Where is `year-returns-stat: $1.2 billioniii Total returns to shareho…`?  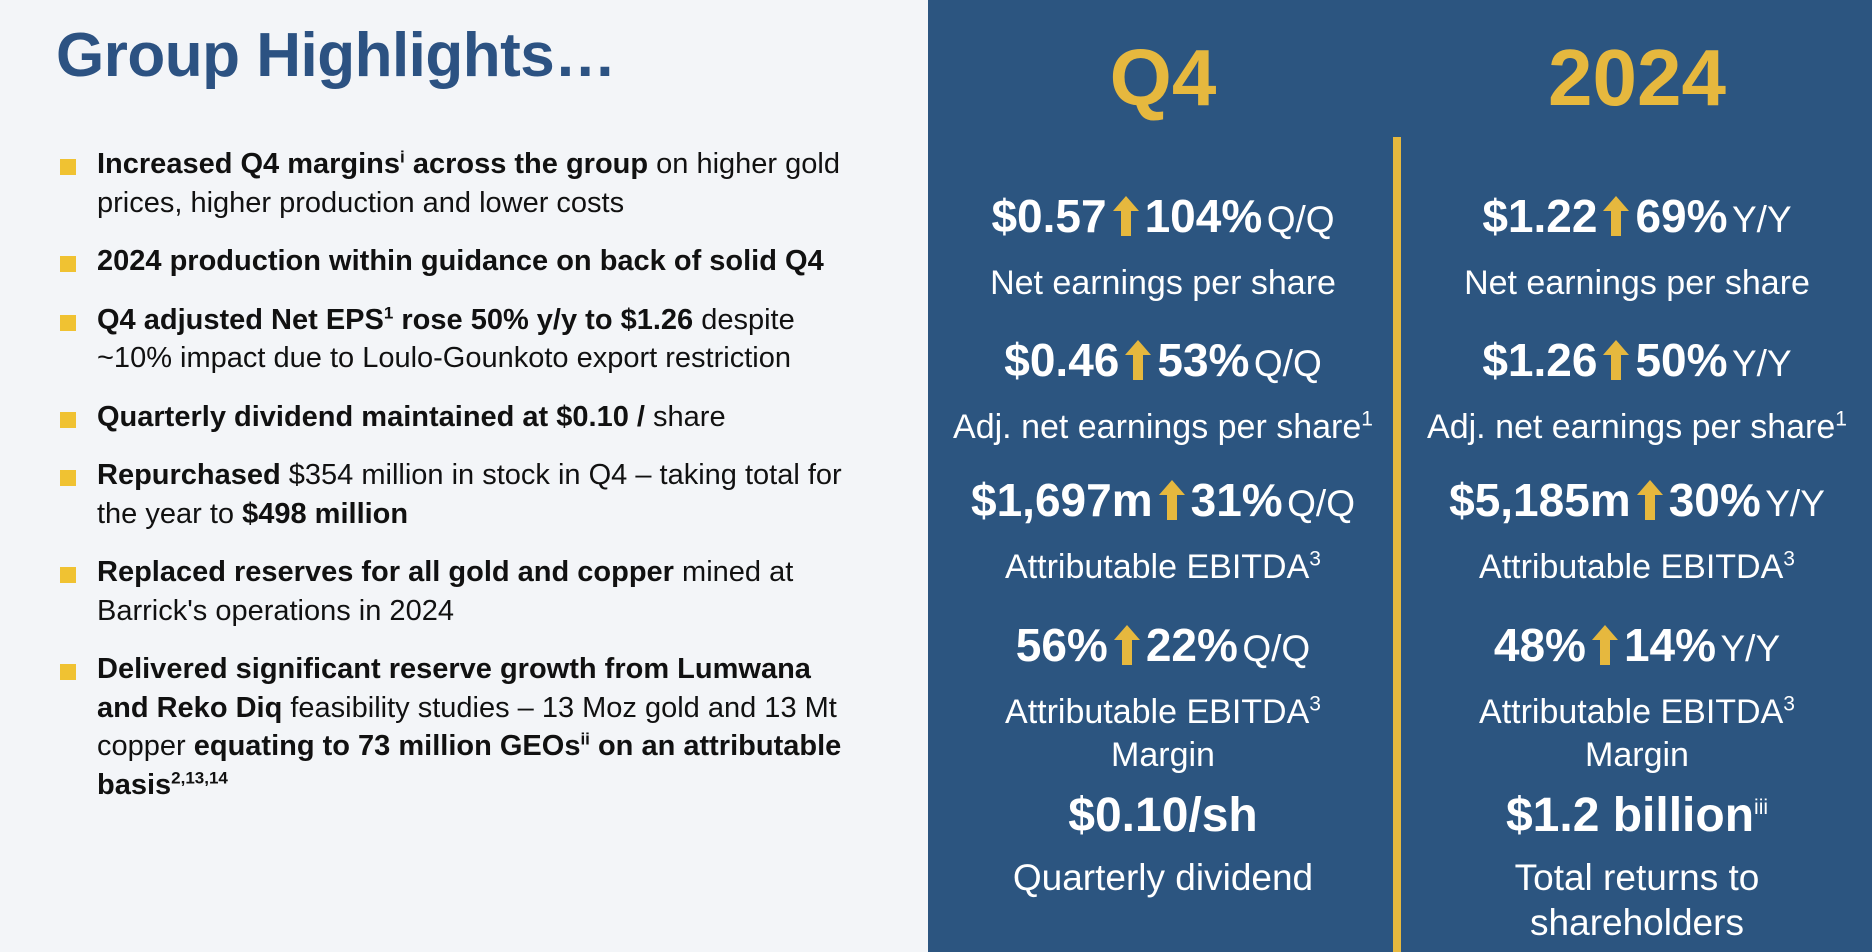
year-returns-stat: $1.2 billioniii Total returns to shareho… is located at coordinates (1637, 866).